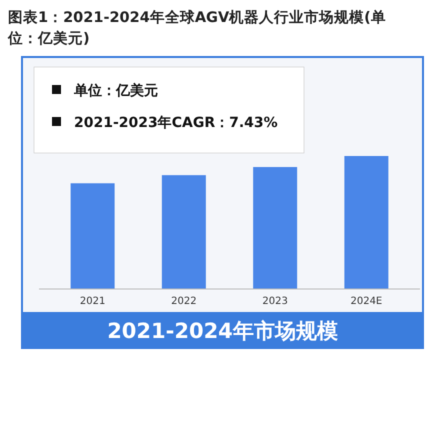 The image size is (443, 430). I want to click on x-tick-label: 2023, so click(275, 301).